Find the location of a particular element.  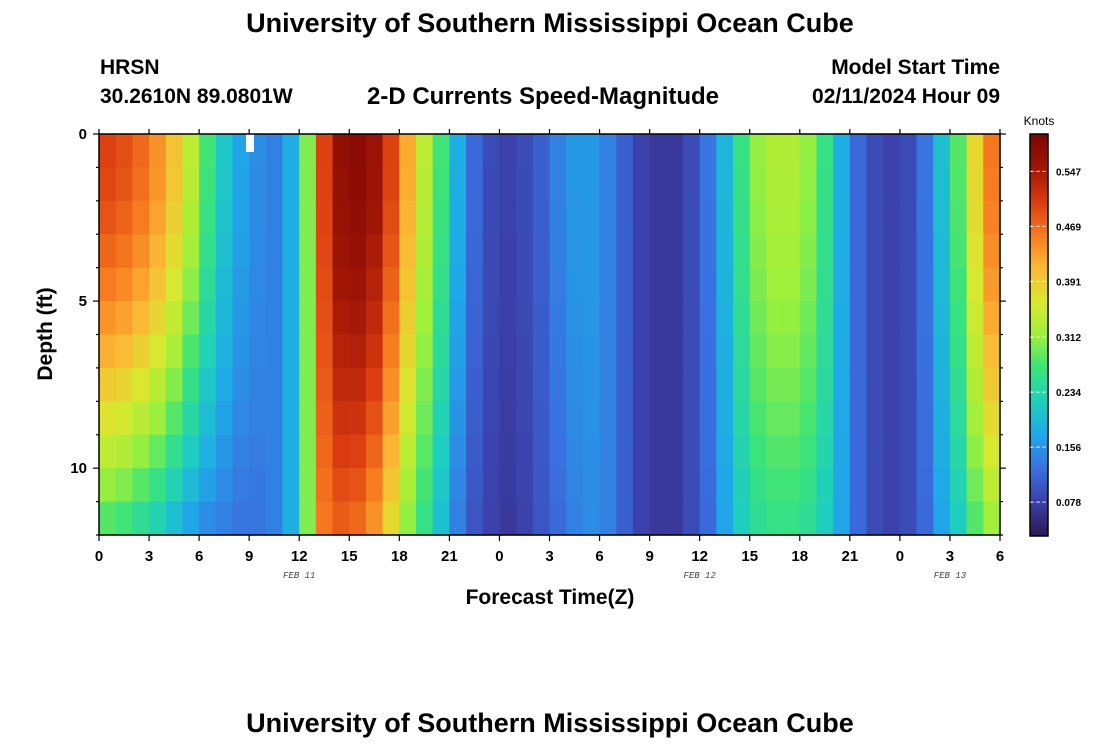

x-tick-label: 0 is located at coordinates (99, 556).